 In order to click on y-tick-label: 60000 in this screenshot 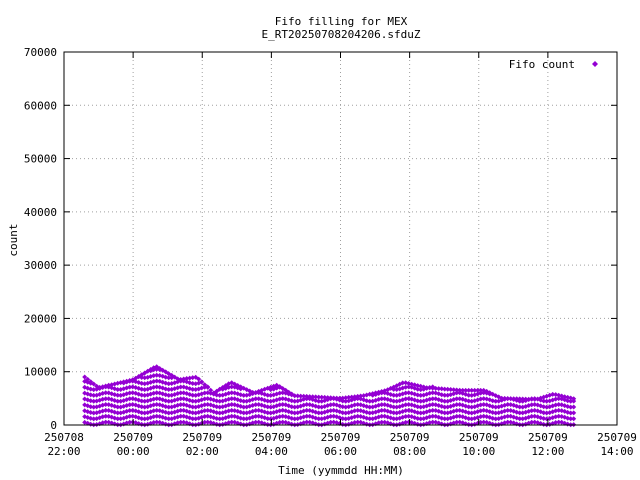, I will do `click(40, 105)`.